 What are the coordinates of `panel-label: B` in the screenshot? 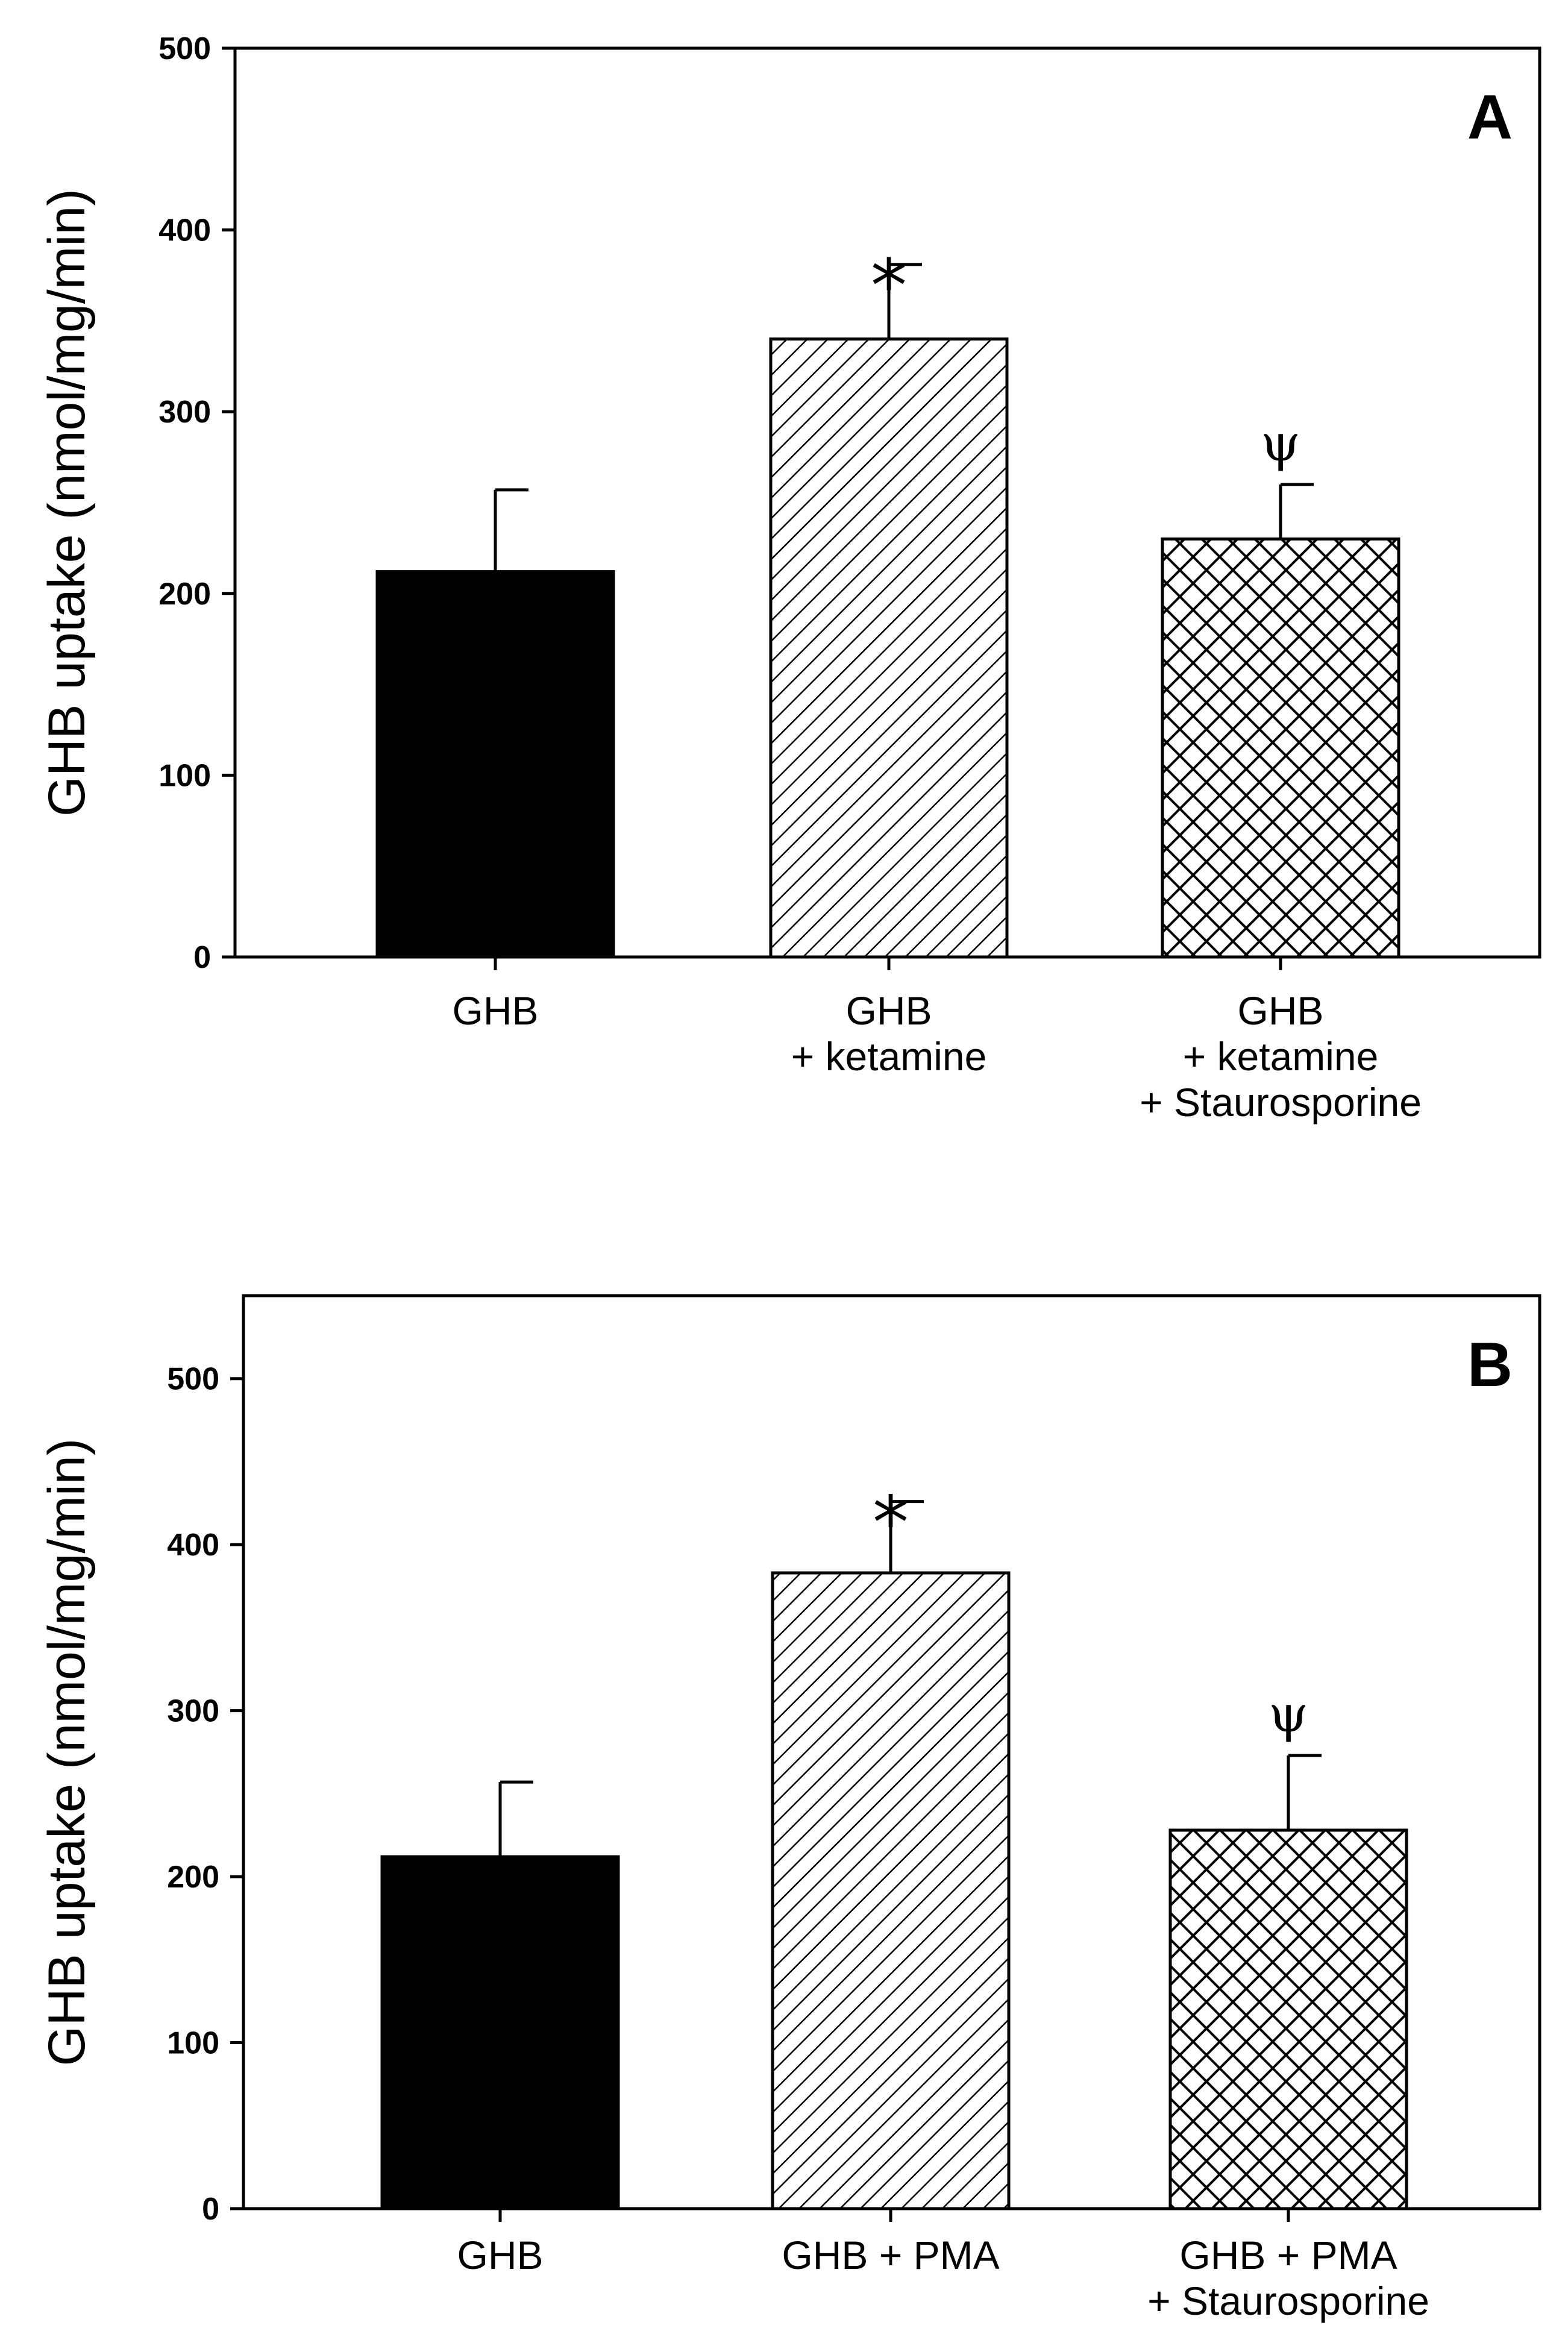 It's located at (1490, 1365).